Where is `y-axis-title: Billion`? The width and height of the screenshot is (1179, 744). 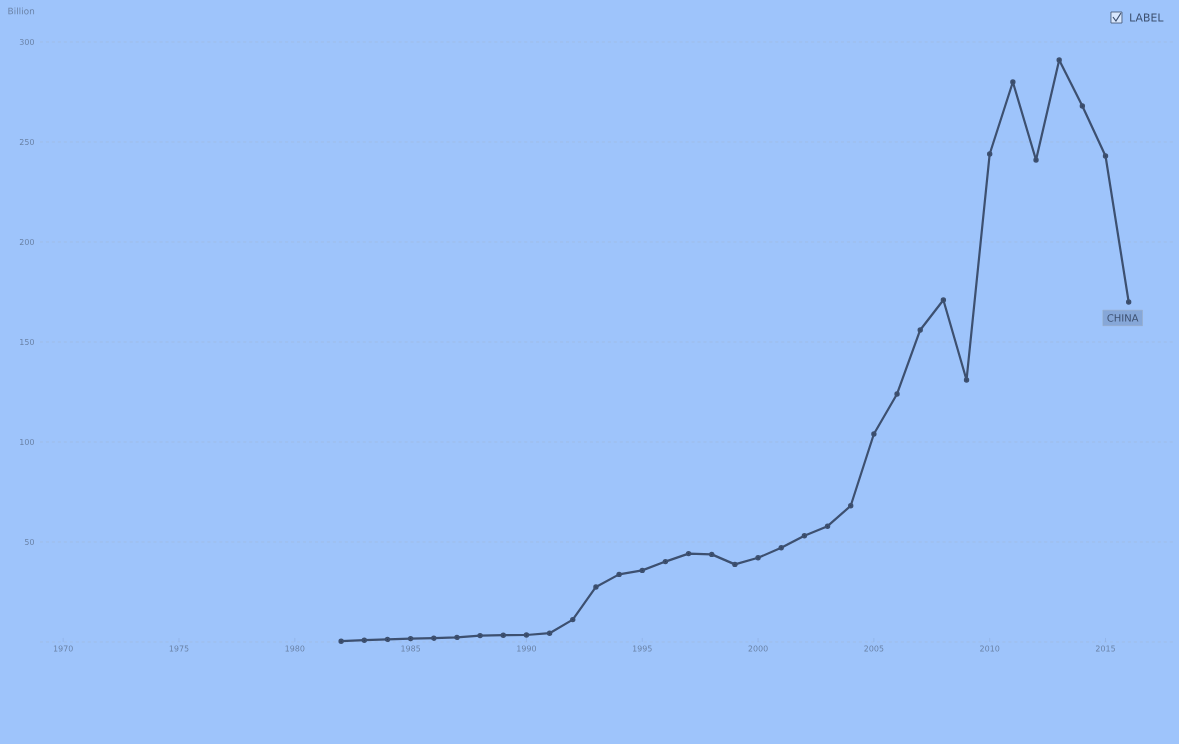
y-axis-title: Billion is located at coordinates (21, 11).